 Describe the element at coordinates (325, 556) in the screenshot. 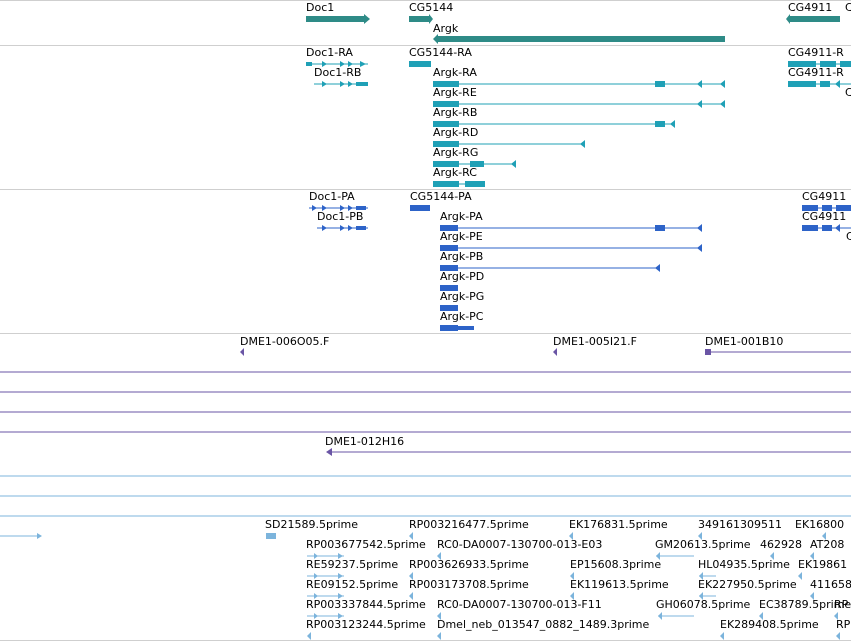

I see `est-rp003677542-glyph` at that location.